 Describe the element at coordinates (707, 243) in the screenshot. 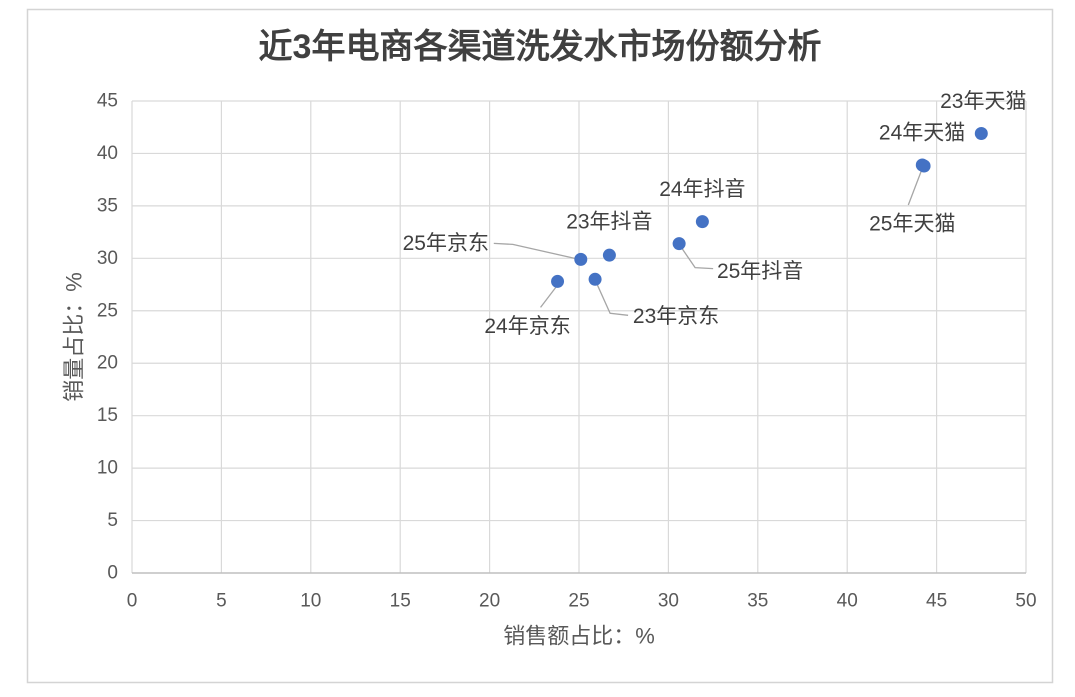

I see `leader-lines` at that location.